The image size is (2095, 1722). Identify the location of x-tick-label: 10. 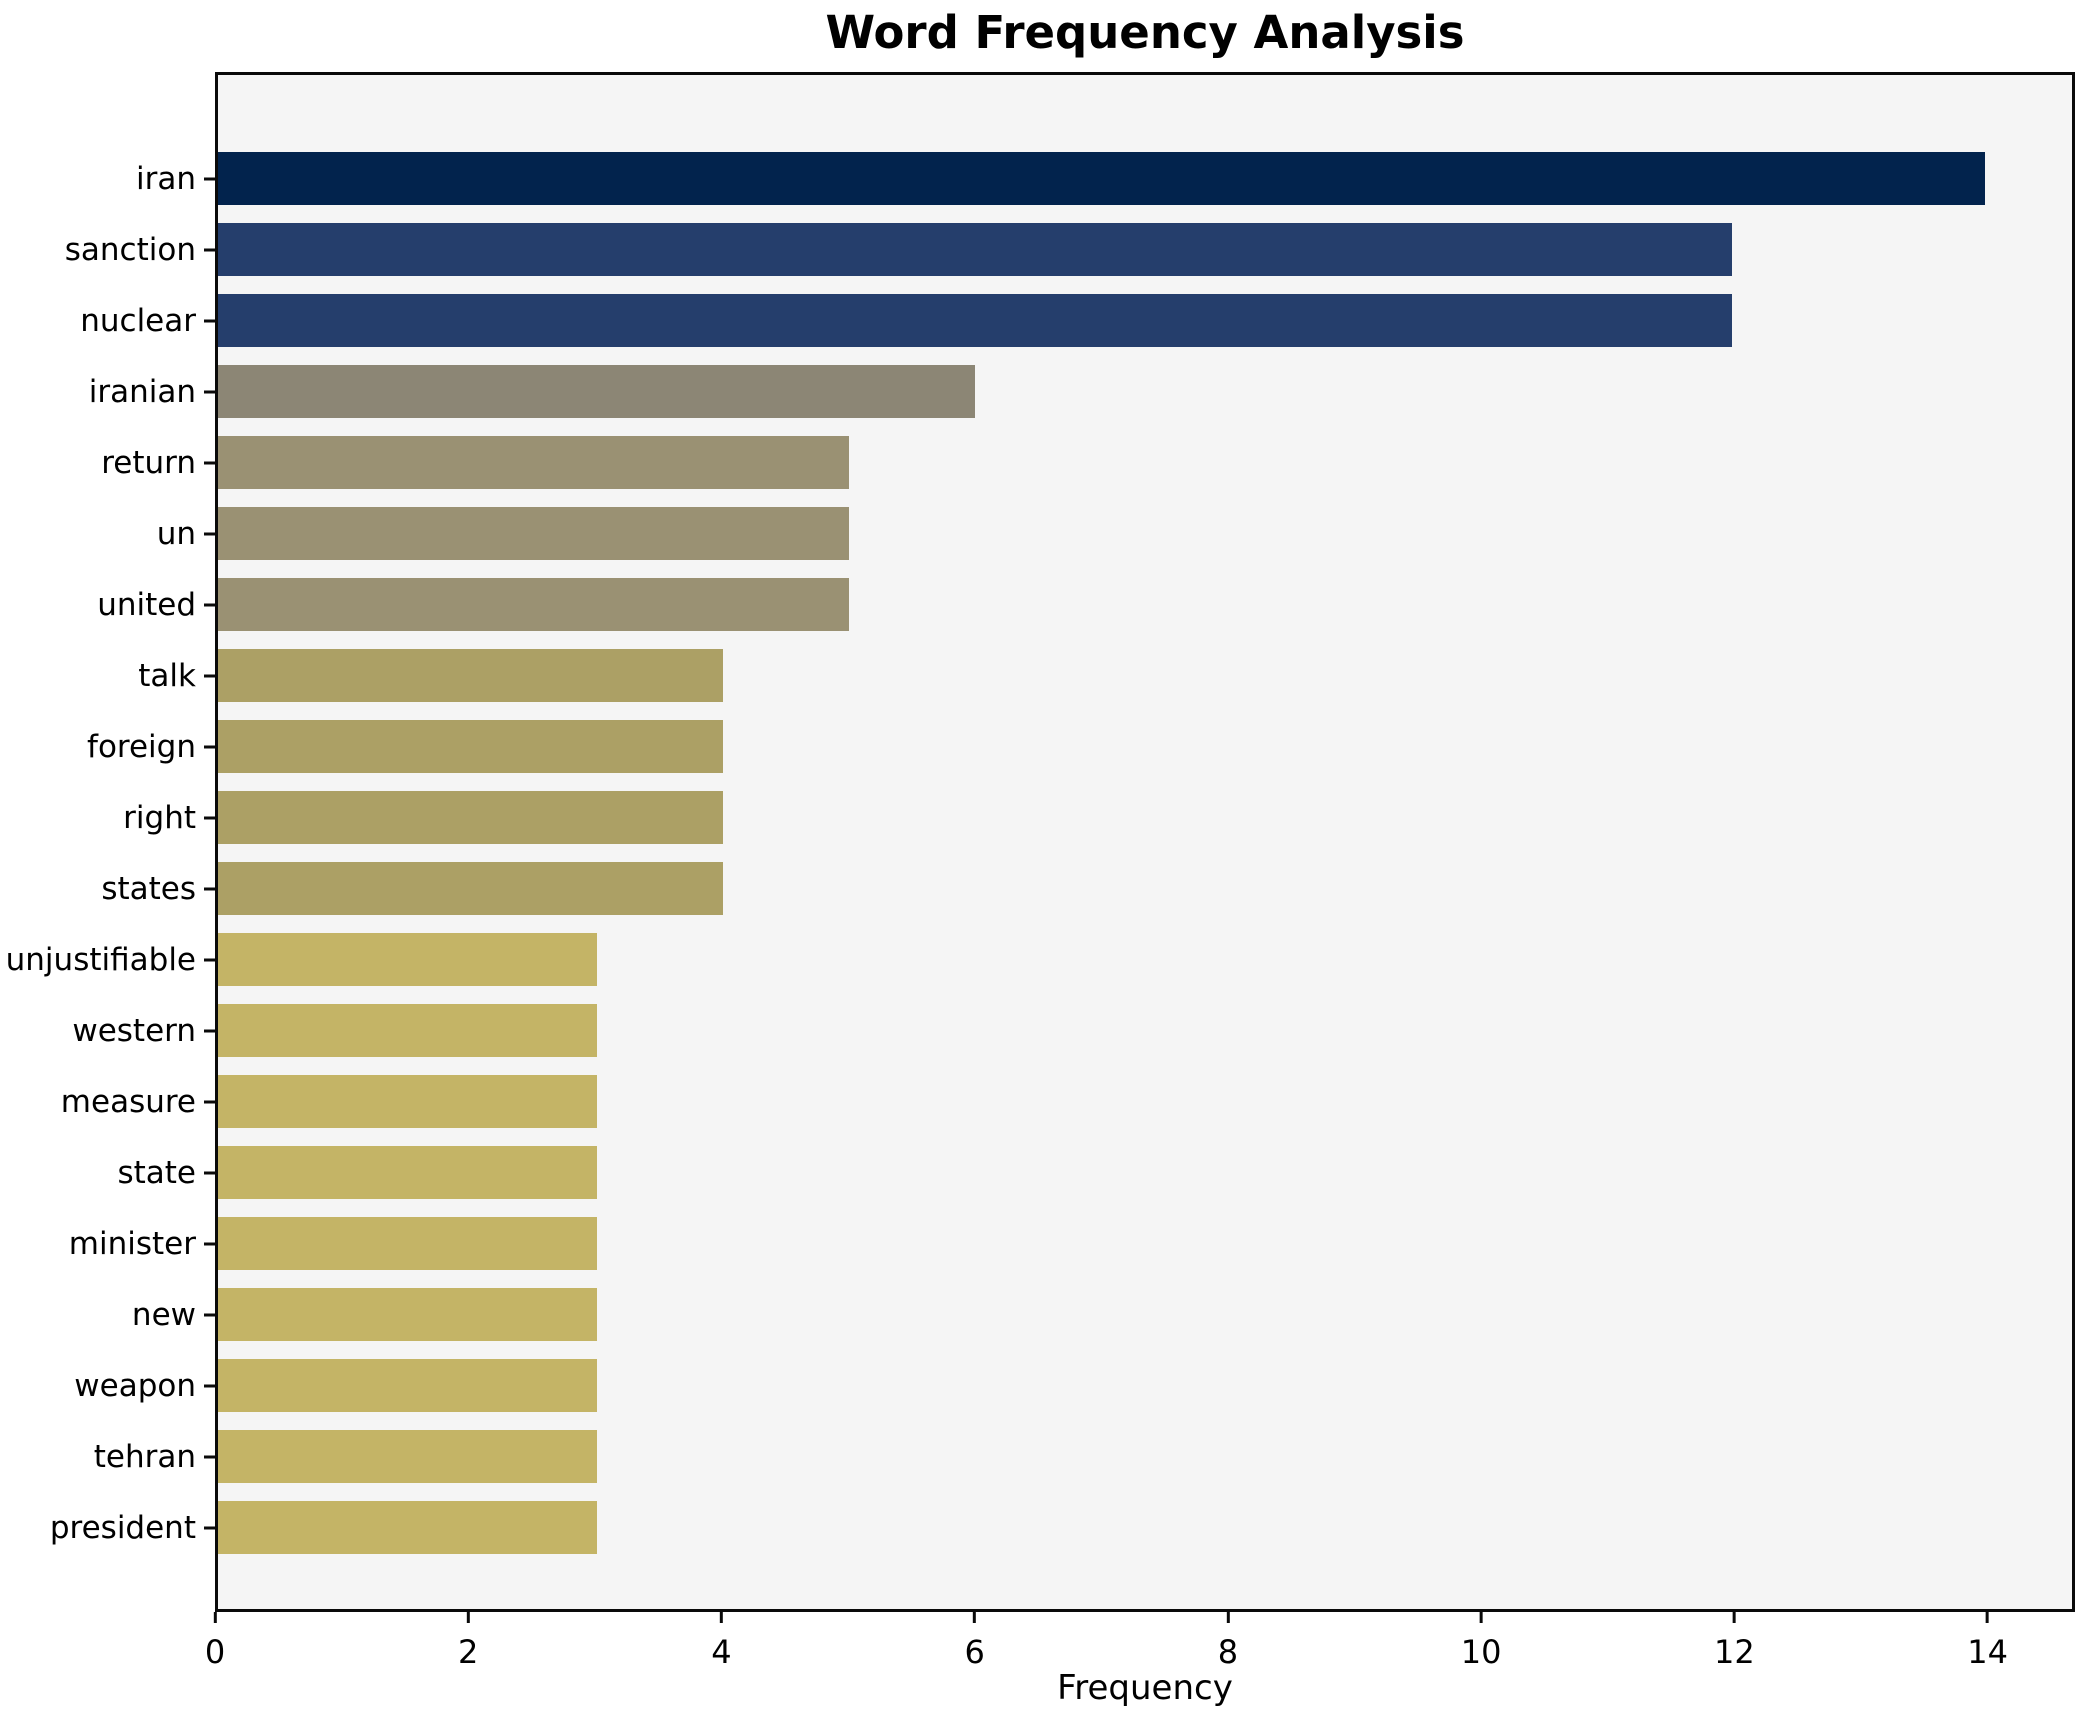
(1481, 1652).